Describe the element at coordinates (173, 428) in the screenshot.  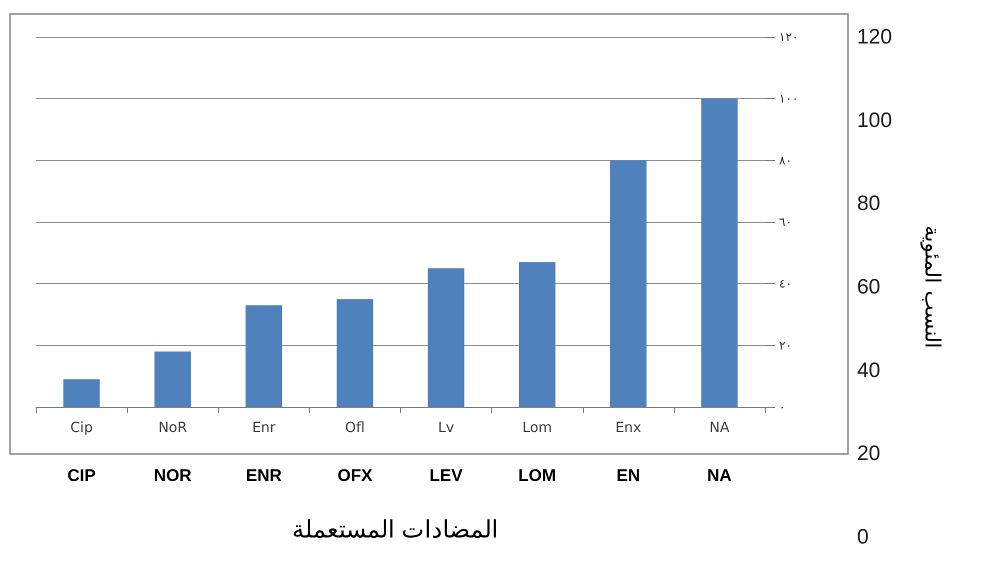
I see `x-tick-label: NoR` at that location.